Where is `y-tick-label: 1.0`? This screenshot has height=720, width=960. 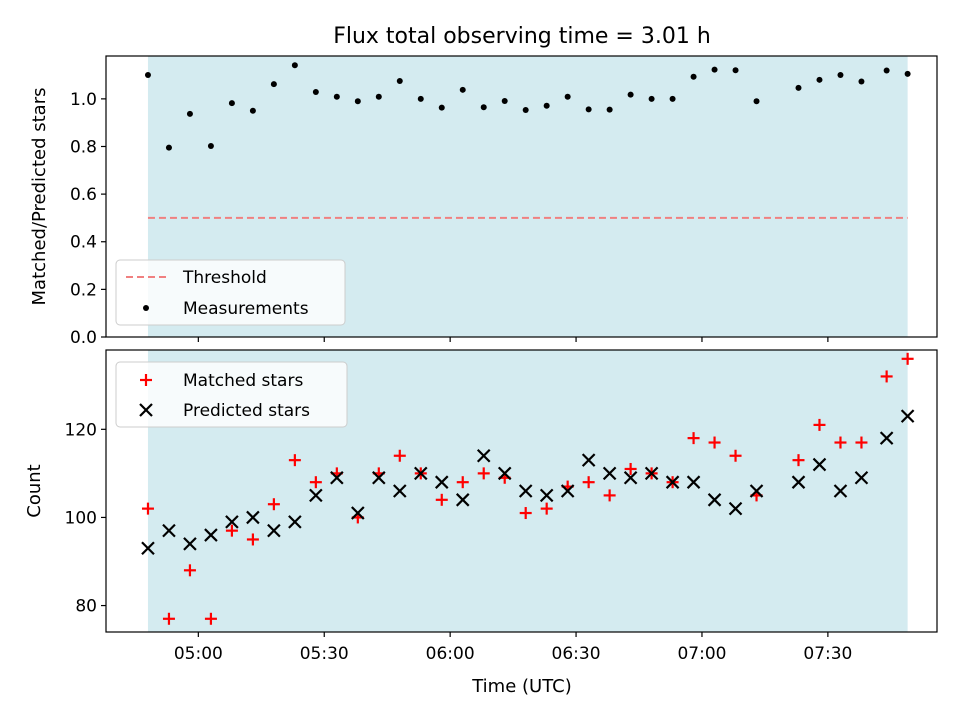 y-tick-label: 1.0 is located at coordinates (83, 100).